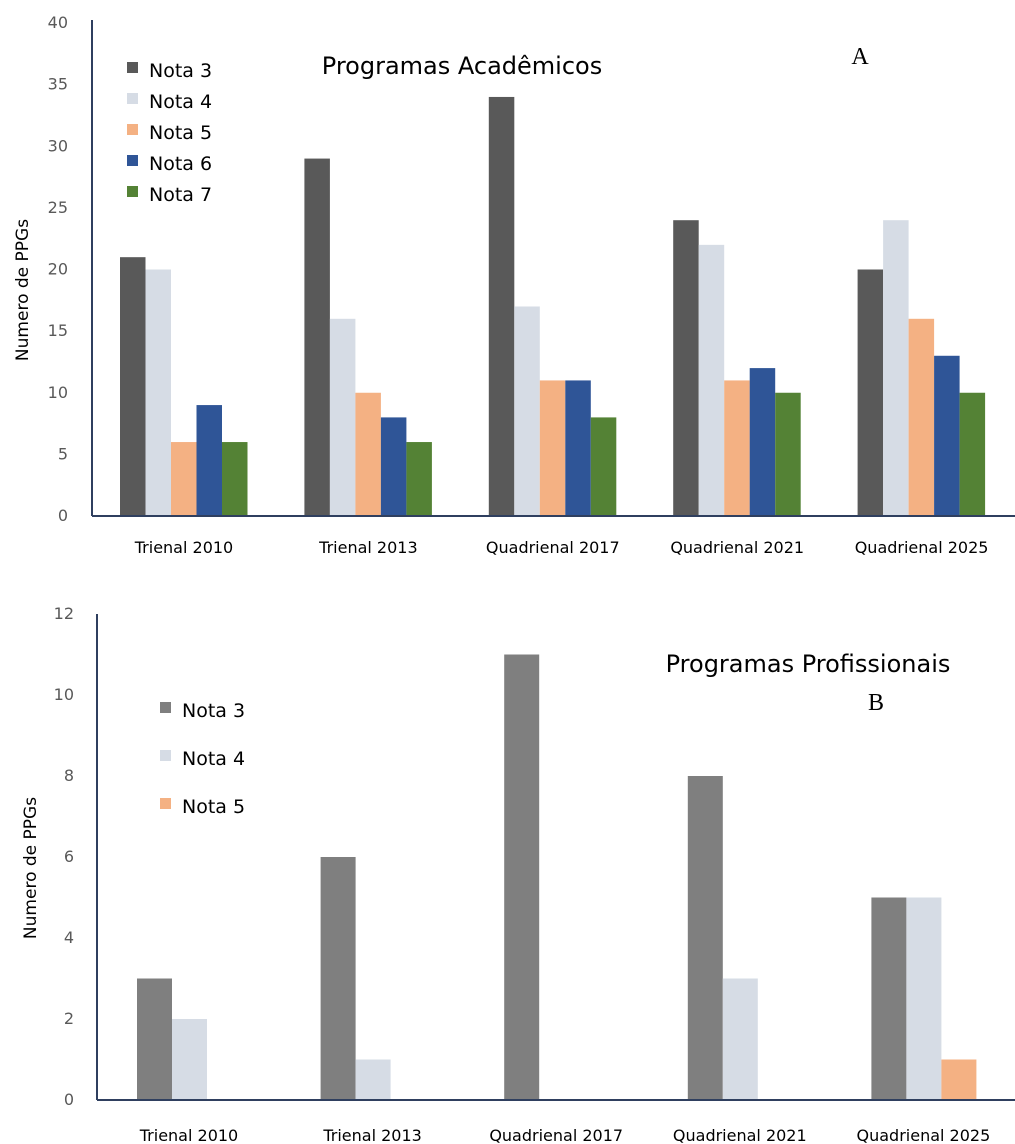 The width and height of the screenshot is (1015, 1144). What do you see at coordinates (58, 207) in the screenshot?
I see `y-tick-label: 25` at bounding box center [58, 207].